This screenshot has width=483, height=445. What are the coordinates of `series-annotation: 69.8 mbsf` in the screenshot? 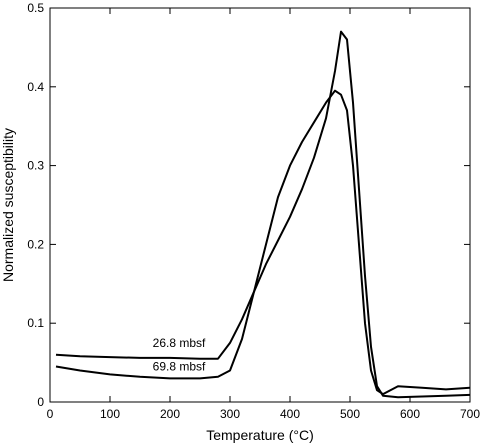 It's located at (179, 366).